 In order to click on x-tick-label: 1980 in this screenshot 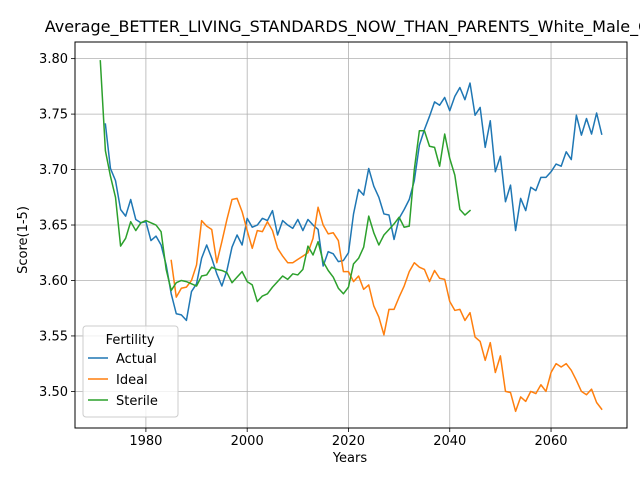, I will do `click(145, 441)`.